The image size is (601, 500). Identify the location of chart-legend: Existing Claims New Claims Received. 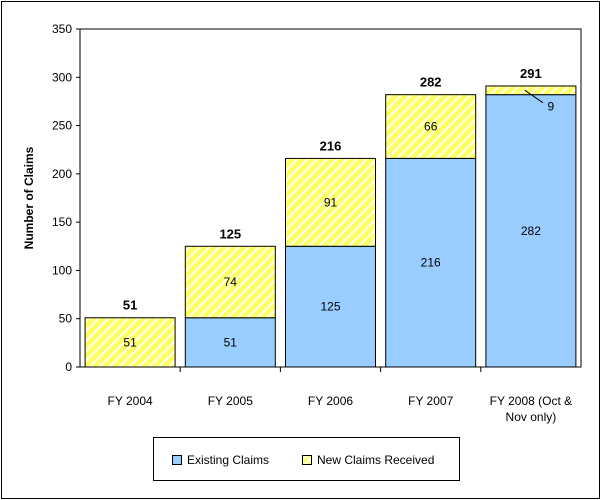
(306, 459).